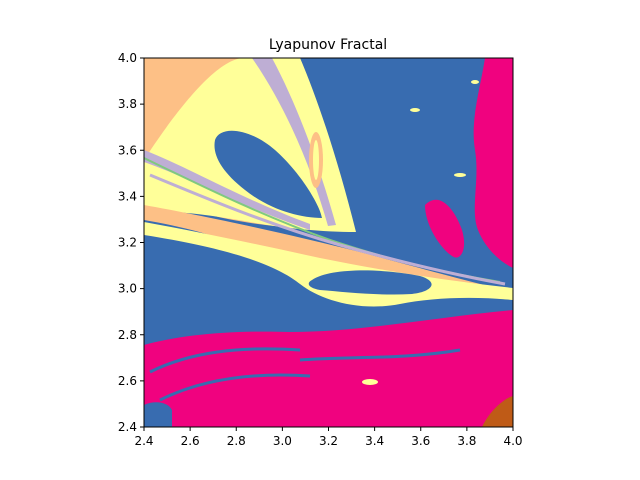 Image resolution: width=640 pixels, height=480 pixels. I want to click on y-axis: 2.4 2.6 2.8 3.0 3.2 3.4 3.6 3.8 4.0, so click(131, 242).